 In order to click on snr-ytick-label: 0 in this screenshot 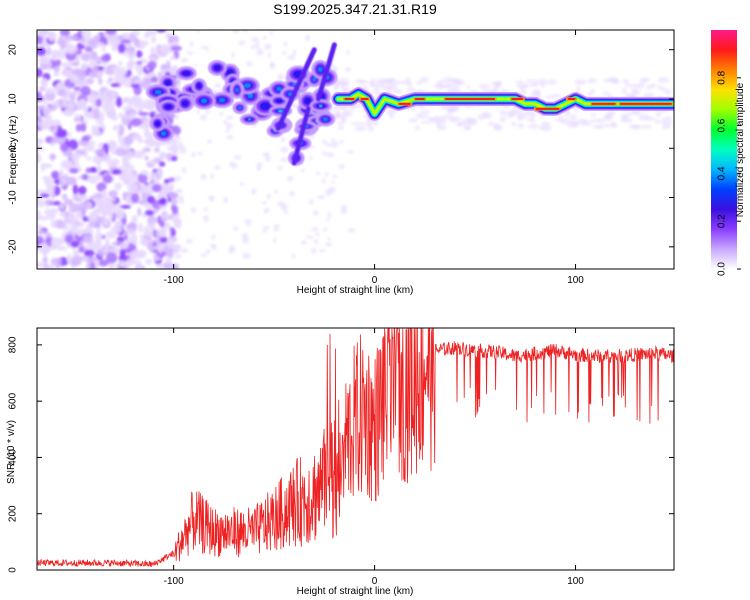, I will do `click(13, 570)`.